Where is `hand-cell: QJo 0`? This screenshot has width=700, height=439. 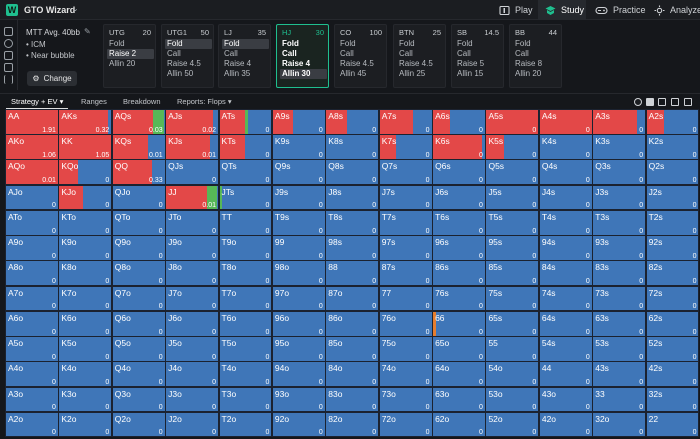 hand-cell: QJo 0 is located at coordinates (138, 197).